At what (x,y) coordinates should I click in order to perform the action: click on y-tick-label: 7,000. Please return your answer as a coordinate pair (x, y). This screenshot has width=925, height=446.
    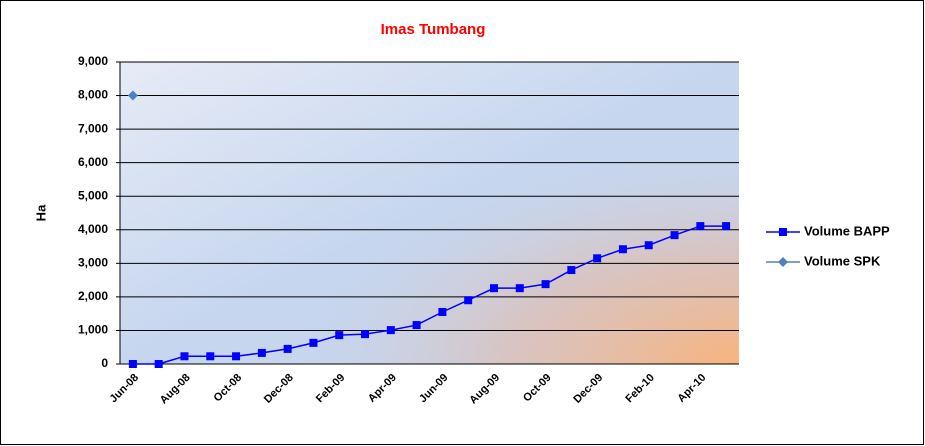
    Looking at the image, I should click on (93, 128).